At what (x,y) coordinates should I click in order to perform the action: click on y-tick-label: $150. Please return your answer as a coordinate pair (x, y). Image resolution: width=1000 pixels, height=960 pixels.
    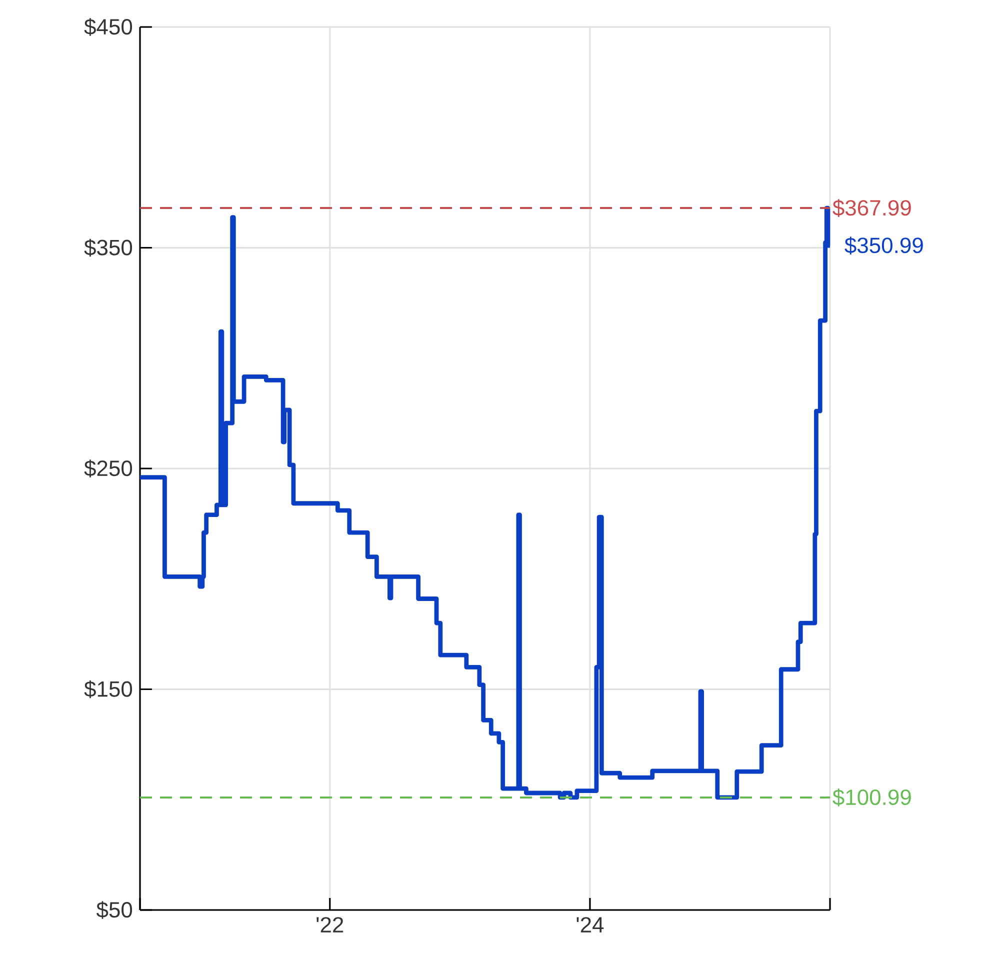
    Looking at the image, I should click on (108, 689).